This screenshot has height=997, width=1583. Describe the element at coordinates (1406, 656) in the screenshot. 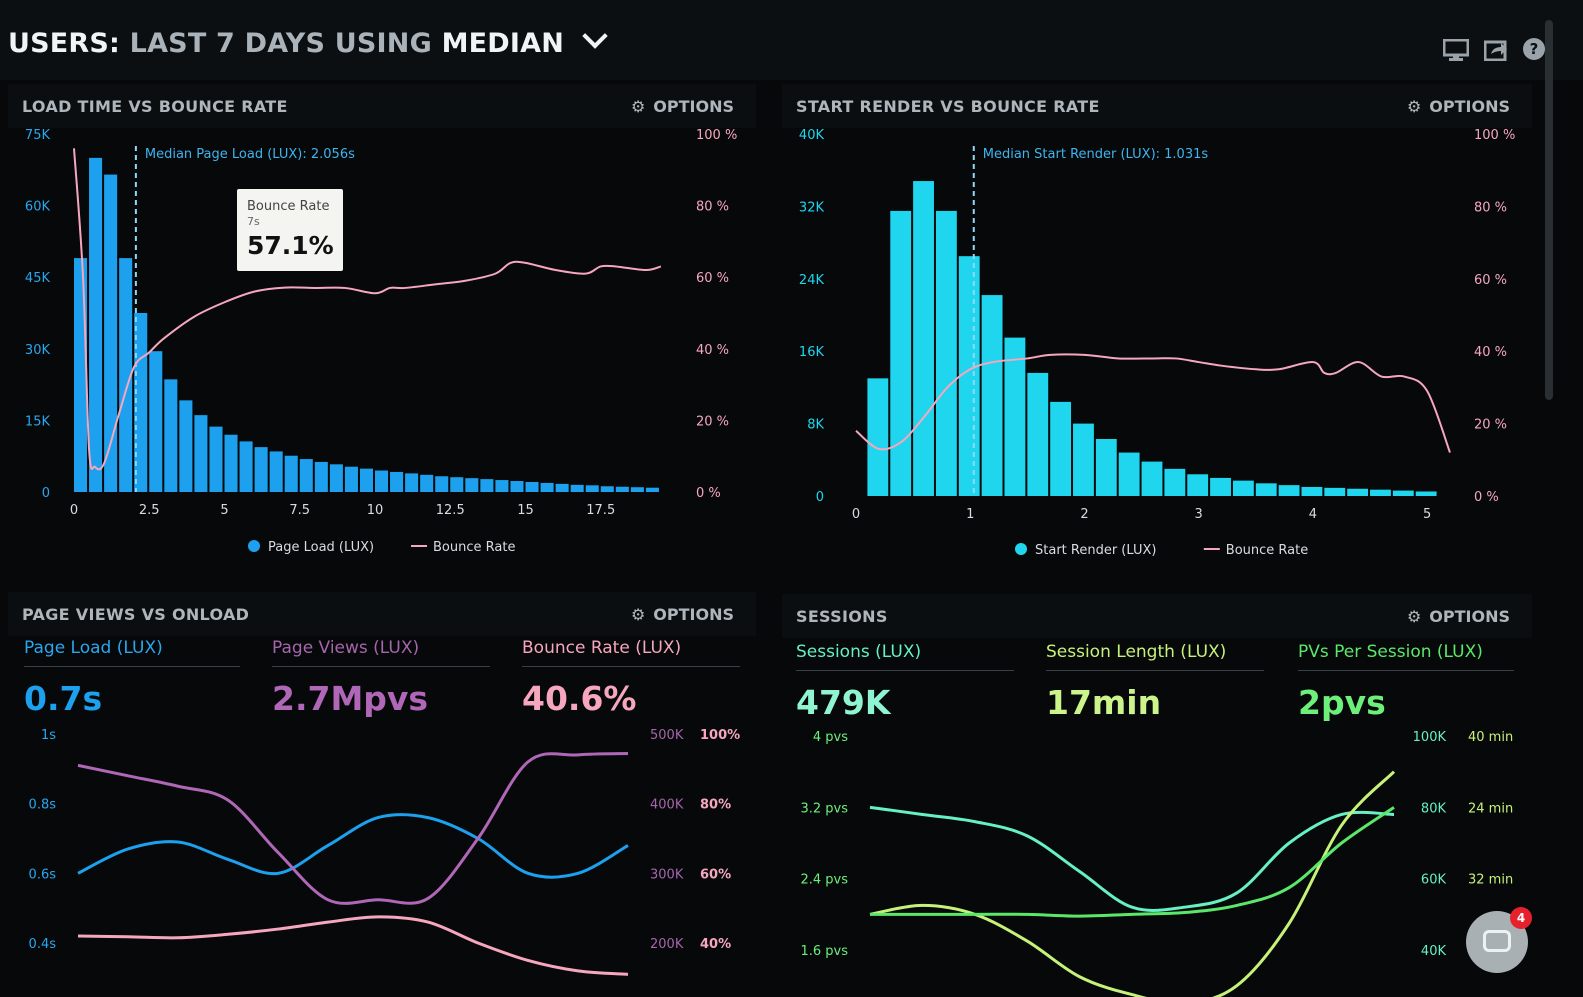

I see `metric-label: PVs Per Session (LUX)` at that location.